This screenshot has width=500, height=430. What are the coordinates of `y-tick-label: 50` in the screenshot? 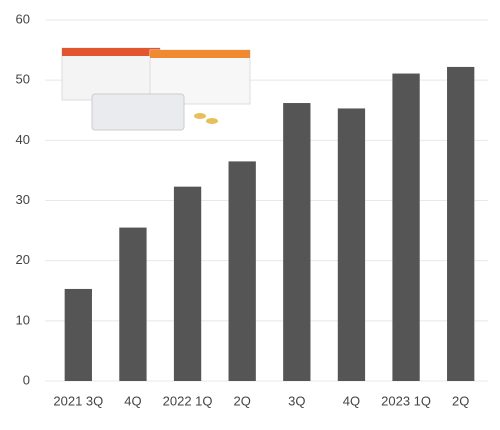 It's located at (23, 79).